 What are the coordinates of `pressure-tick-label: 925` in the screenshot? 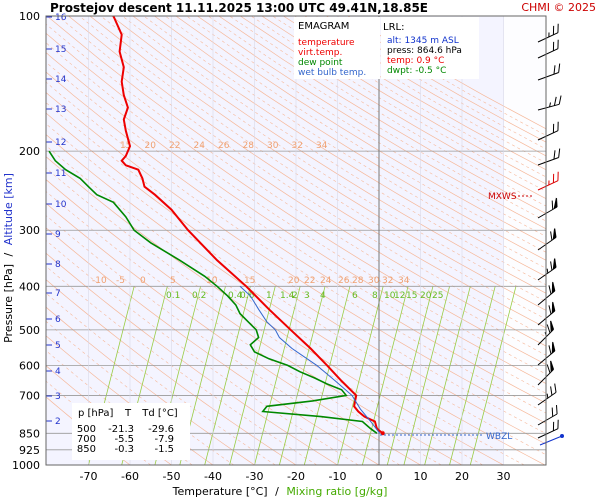 It's located at (29, 450).